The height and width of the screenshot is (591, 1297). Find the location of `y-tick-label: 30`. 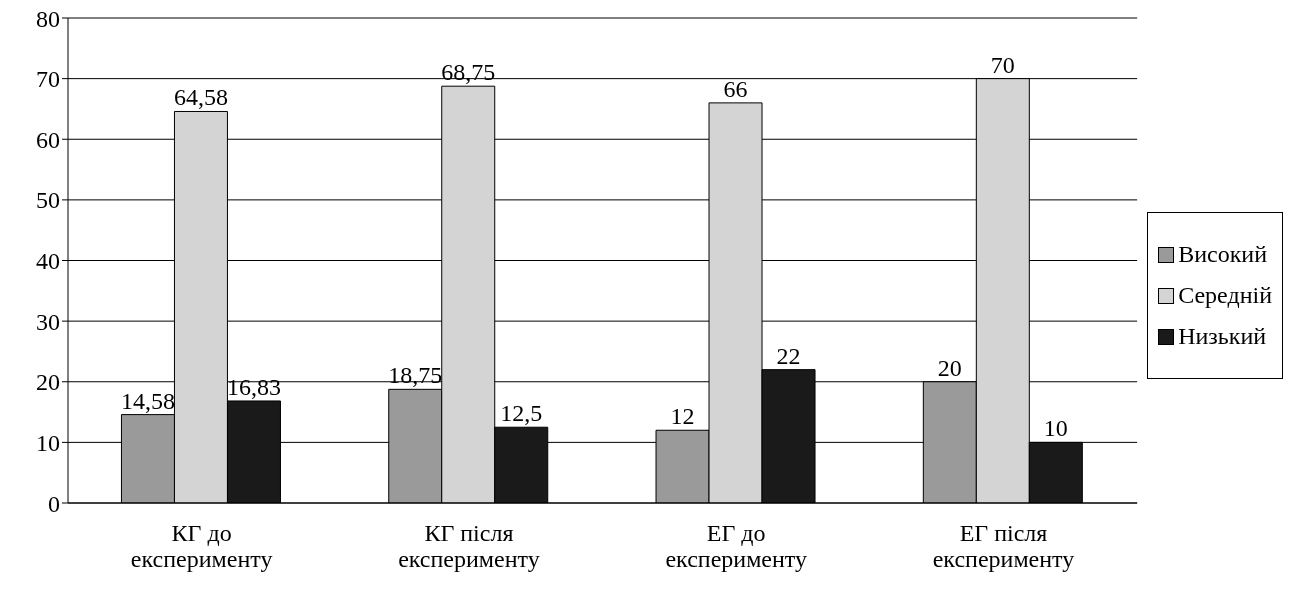

y-tick-label: 30 is located at coordinates (48, 321).